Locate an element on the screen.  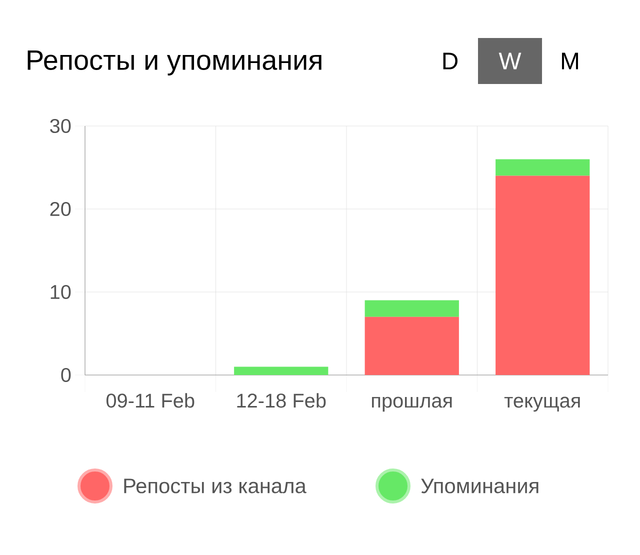
text: M is located at coordinates (570, 61).